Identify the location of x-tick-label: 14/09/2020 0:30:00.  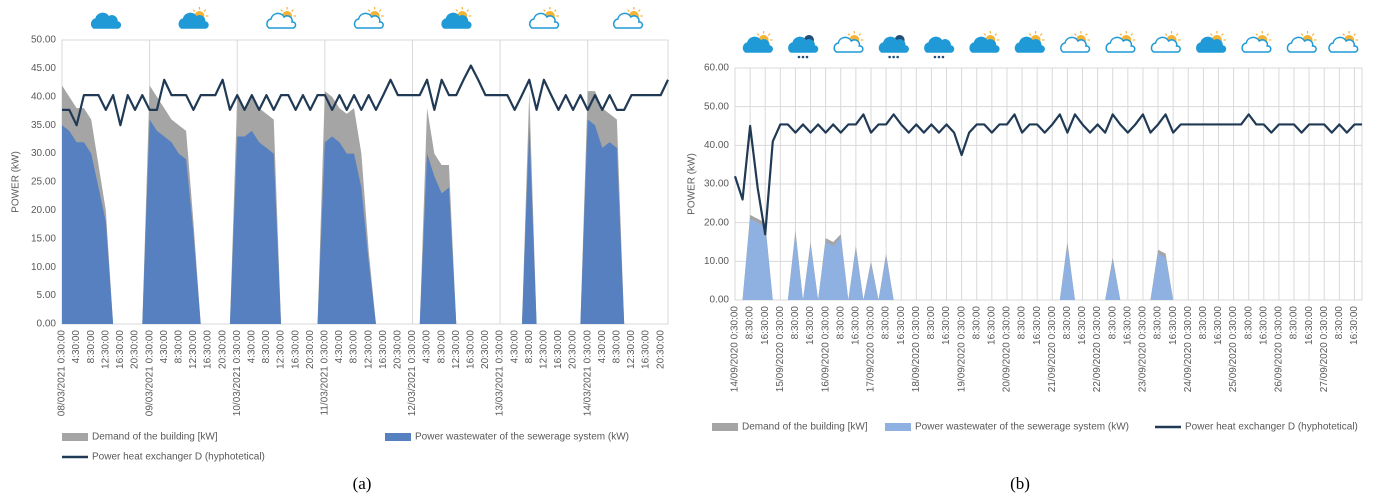
(735, 349).